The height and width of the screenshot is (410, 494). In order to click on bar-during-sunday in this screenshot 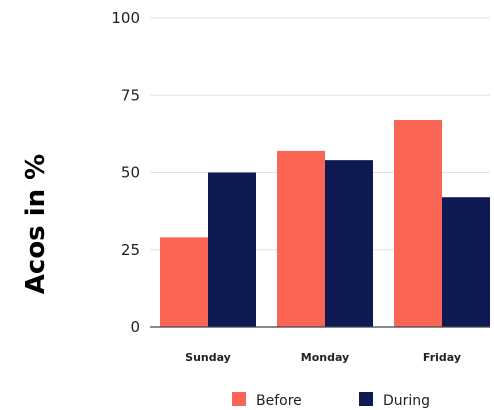, I will do `click(232, 249)`.